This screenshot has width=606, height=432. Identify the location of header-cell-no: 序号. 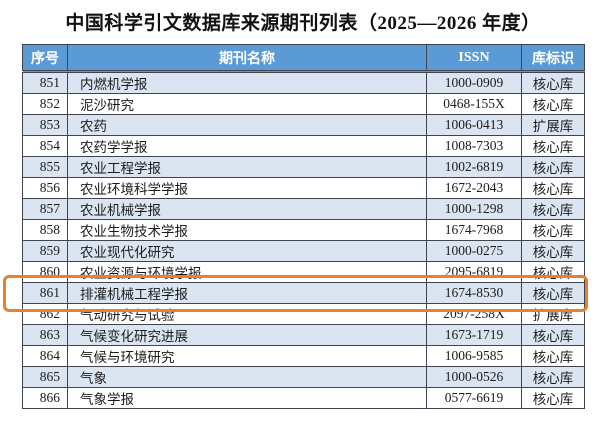
(45, 58).